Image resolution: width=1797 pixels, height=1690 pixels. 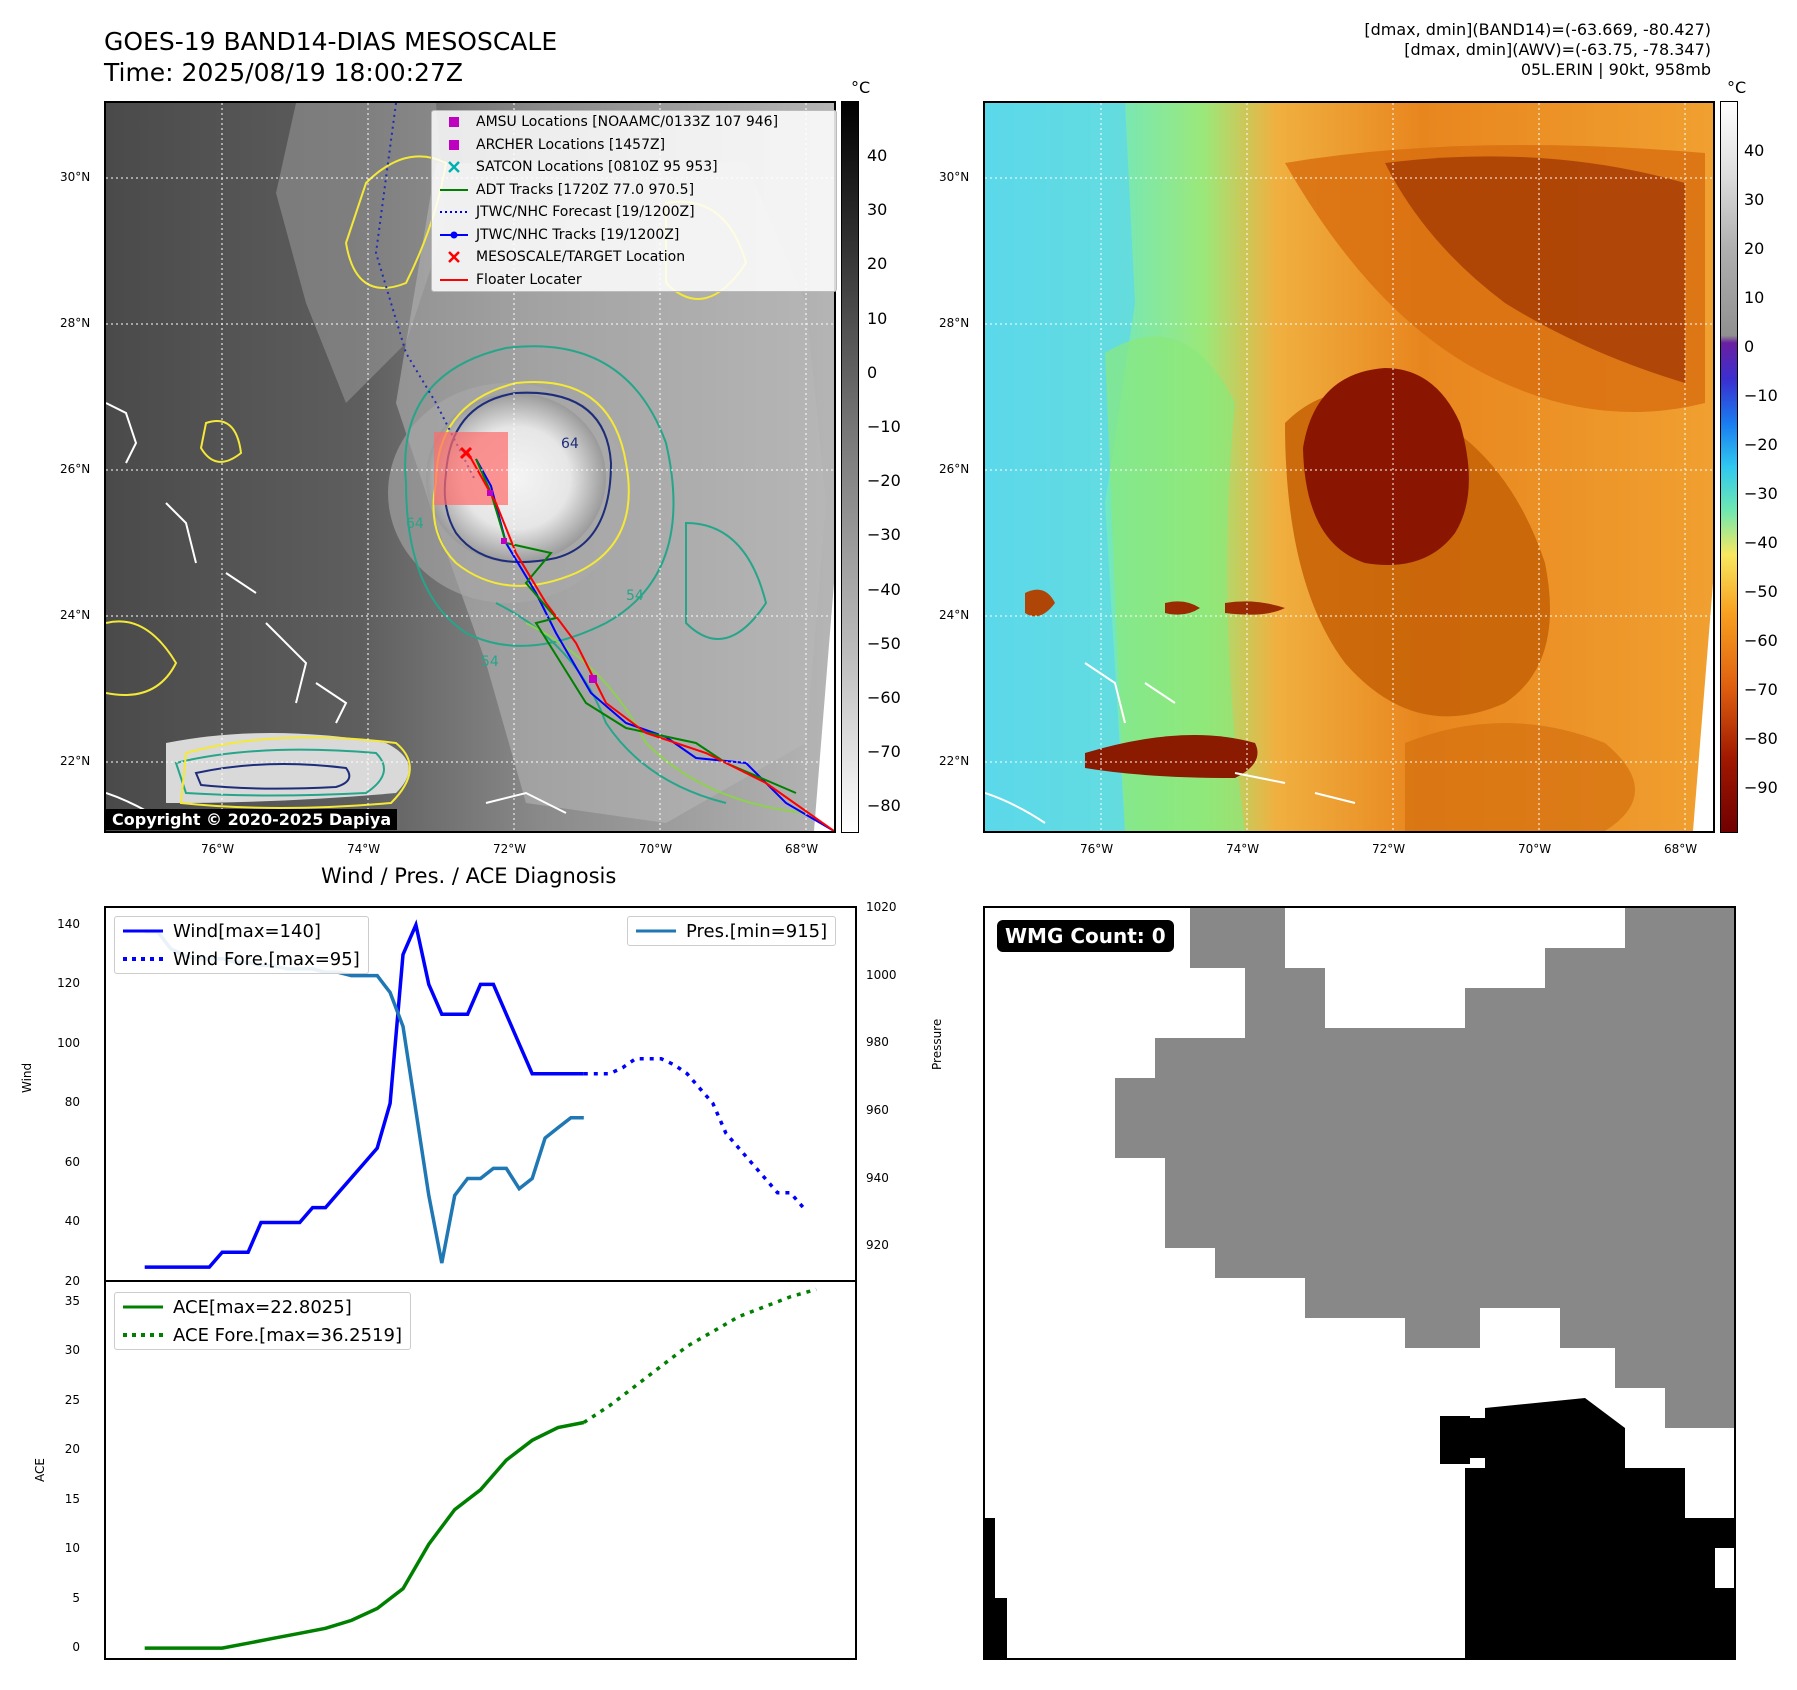 I want to click on awv-range: [dmax, dmin](AWV)=(-63.75, -78.347), so click(x=1557, y=49).